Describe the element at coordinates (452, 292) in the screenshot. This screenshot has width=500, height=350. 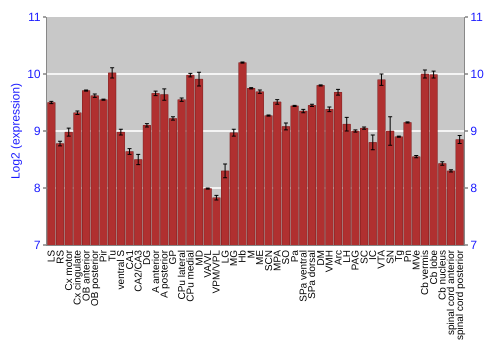
I see `x-tick-label: spinal cord anterior` at that location.